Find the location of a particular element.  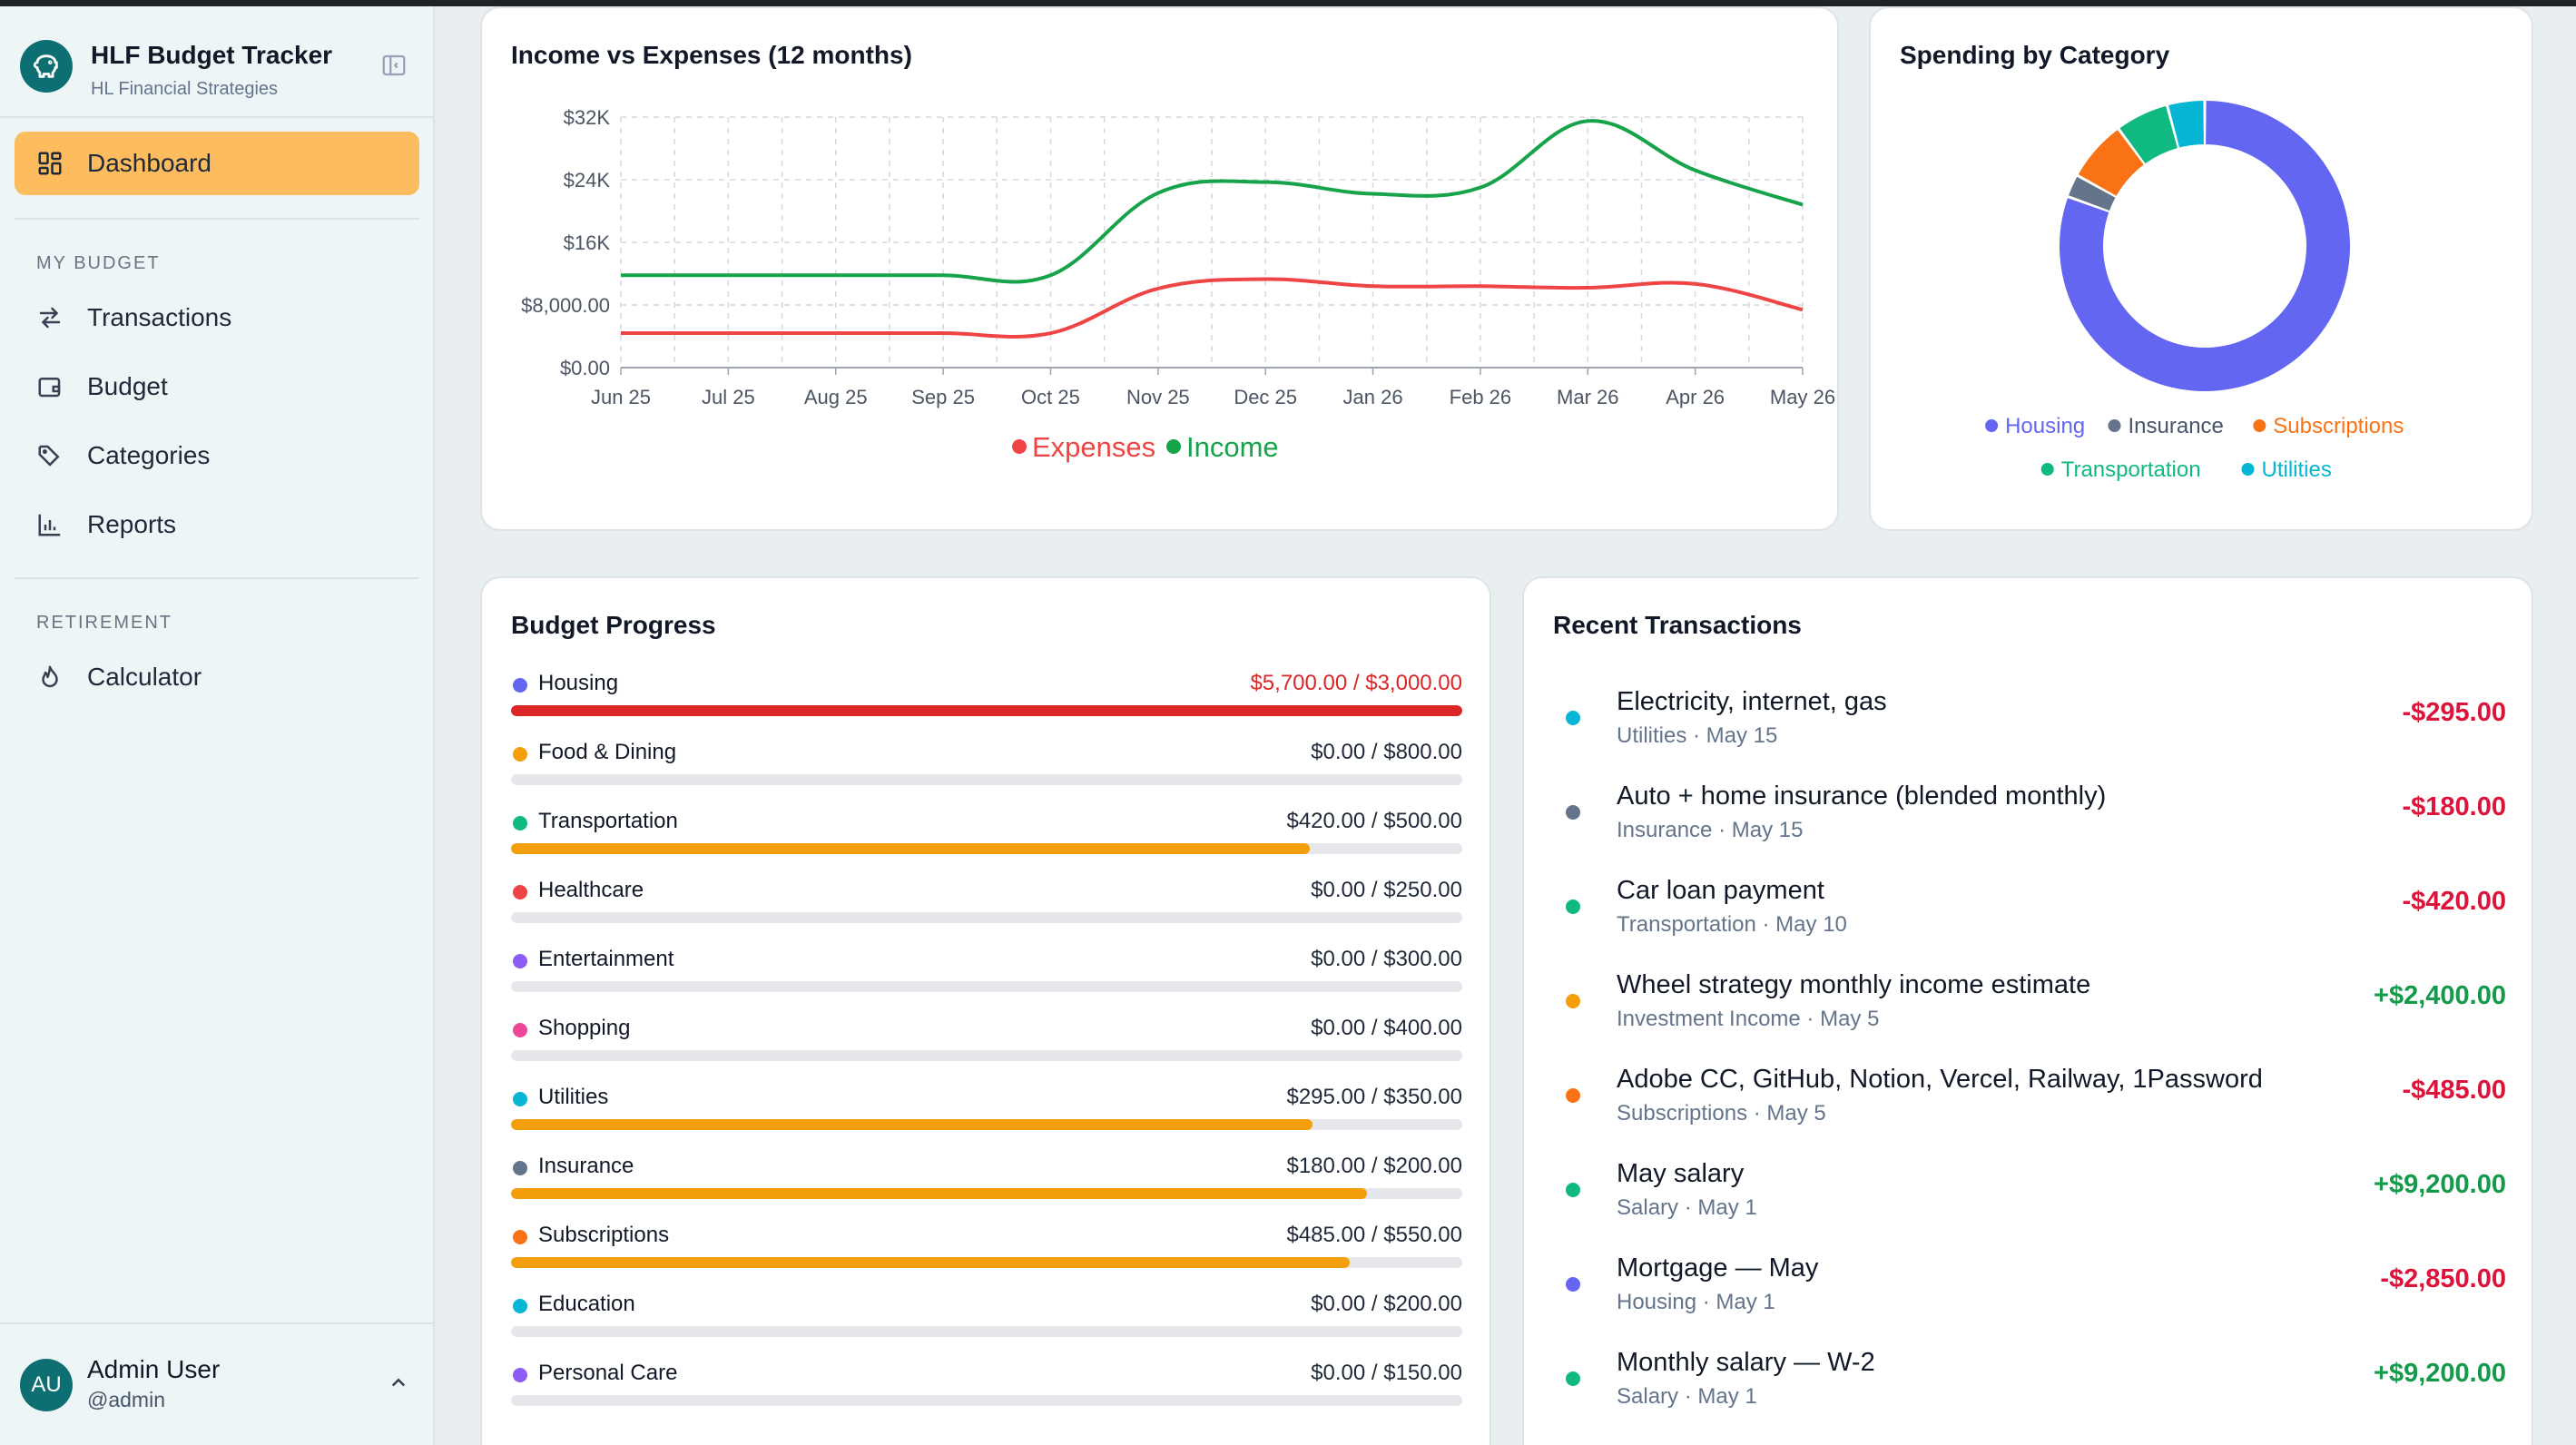

transaction-meta: Salary · May 1 is located at coordinates (1687, 1207).